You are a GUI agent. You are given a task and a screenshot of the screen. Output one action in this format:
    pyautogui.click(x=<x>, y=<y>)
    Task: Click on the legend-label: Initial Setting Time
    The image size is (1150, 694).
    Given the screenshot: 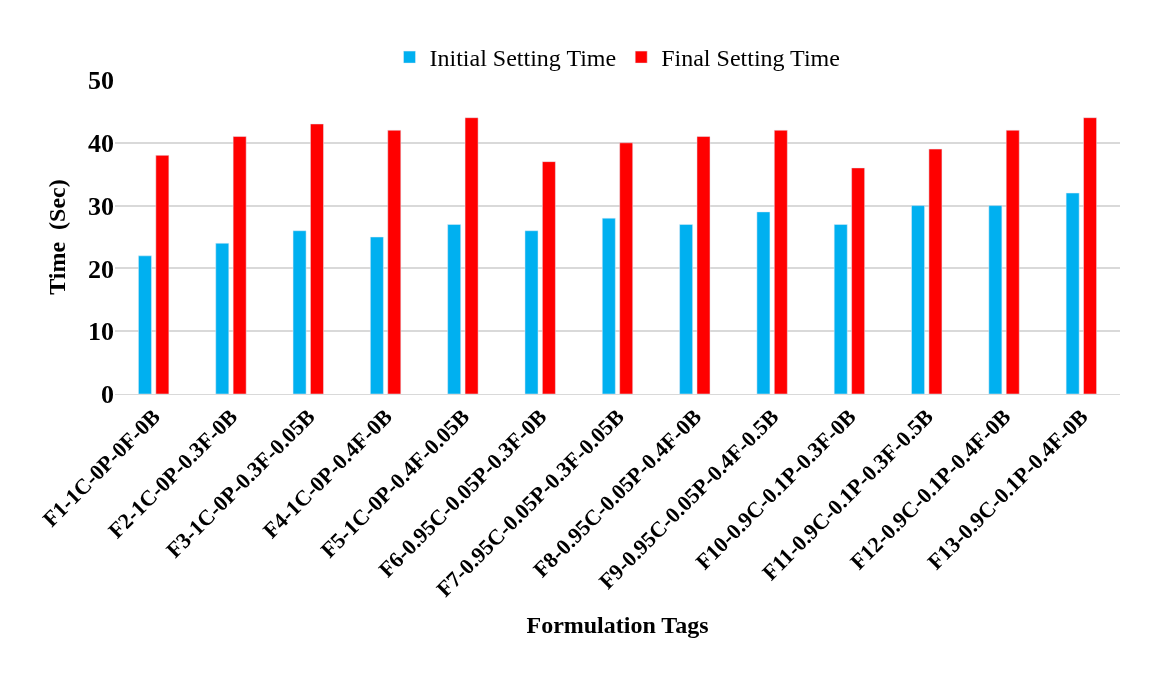 What is the action you would take?
    pyautogui.click(x=523, y=58)
    